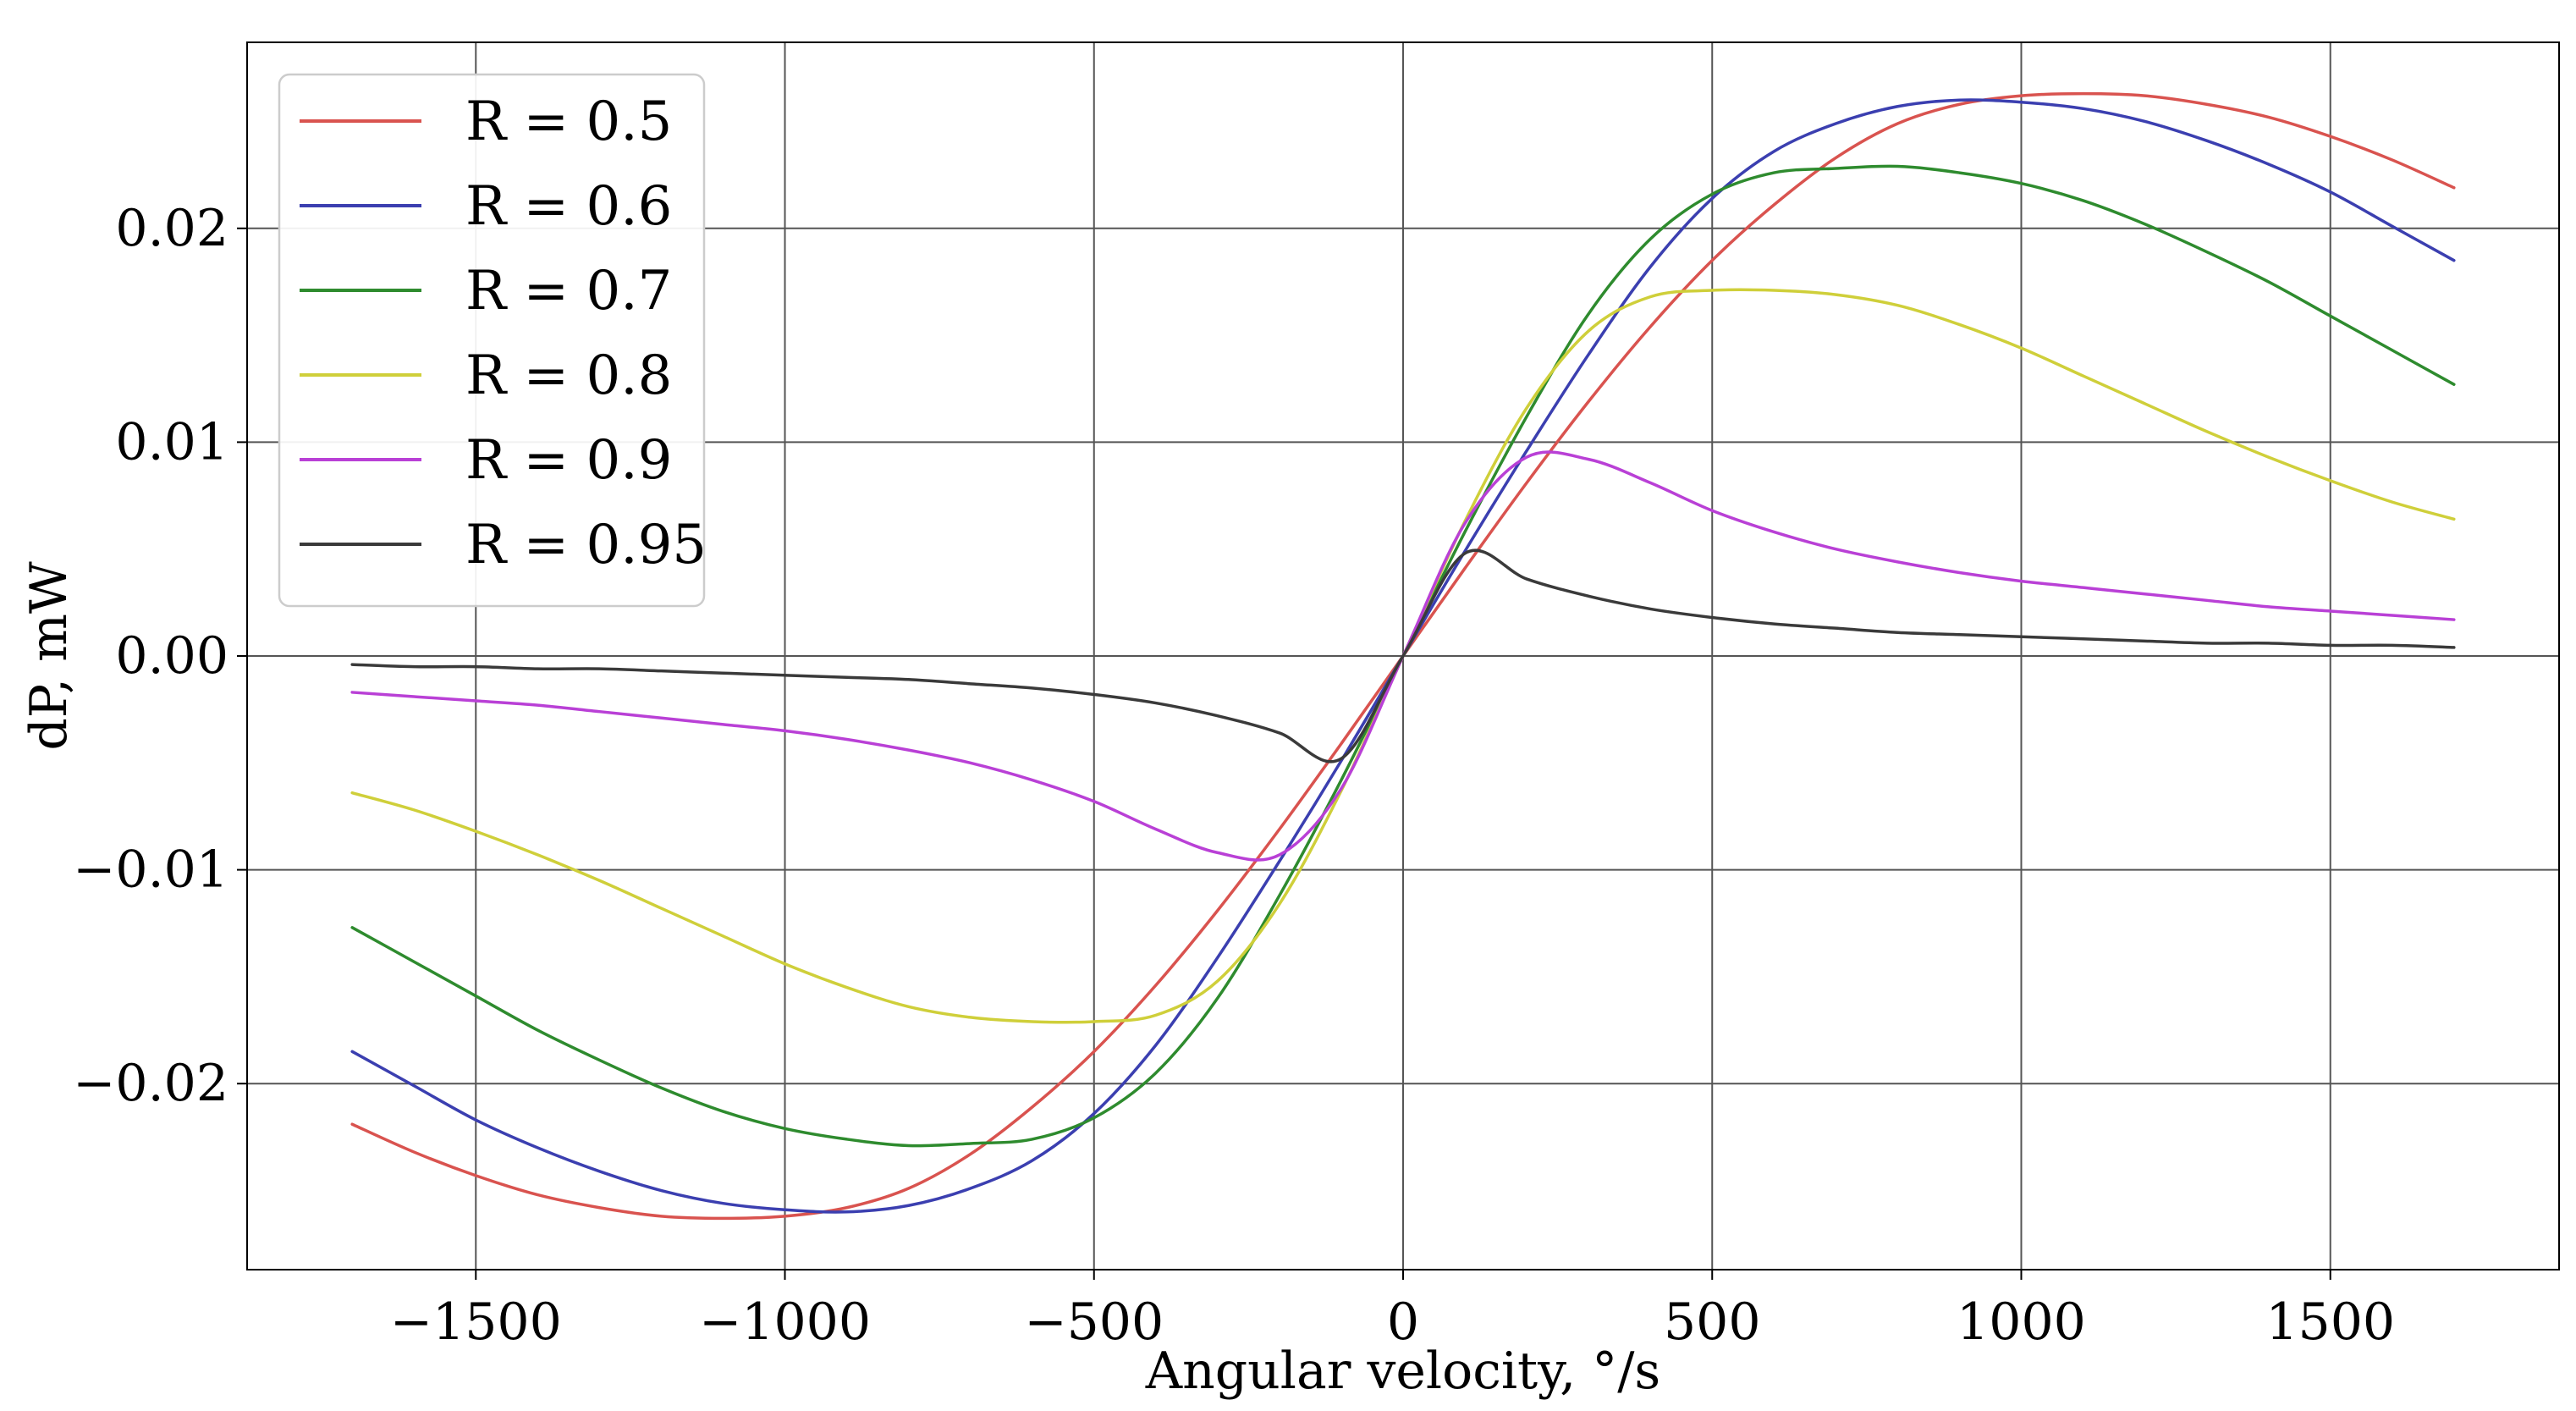 Image resolution: width=2576 pixels, height=1411 pixels. I want to click on y-tick-label: −0.02, so click(150, 1083).